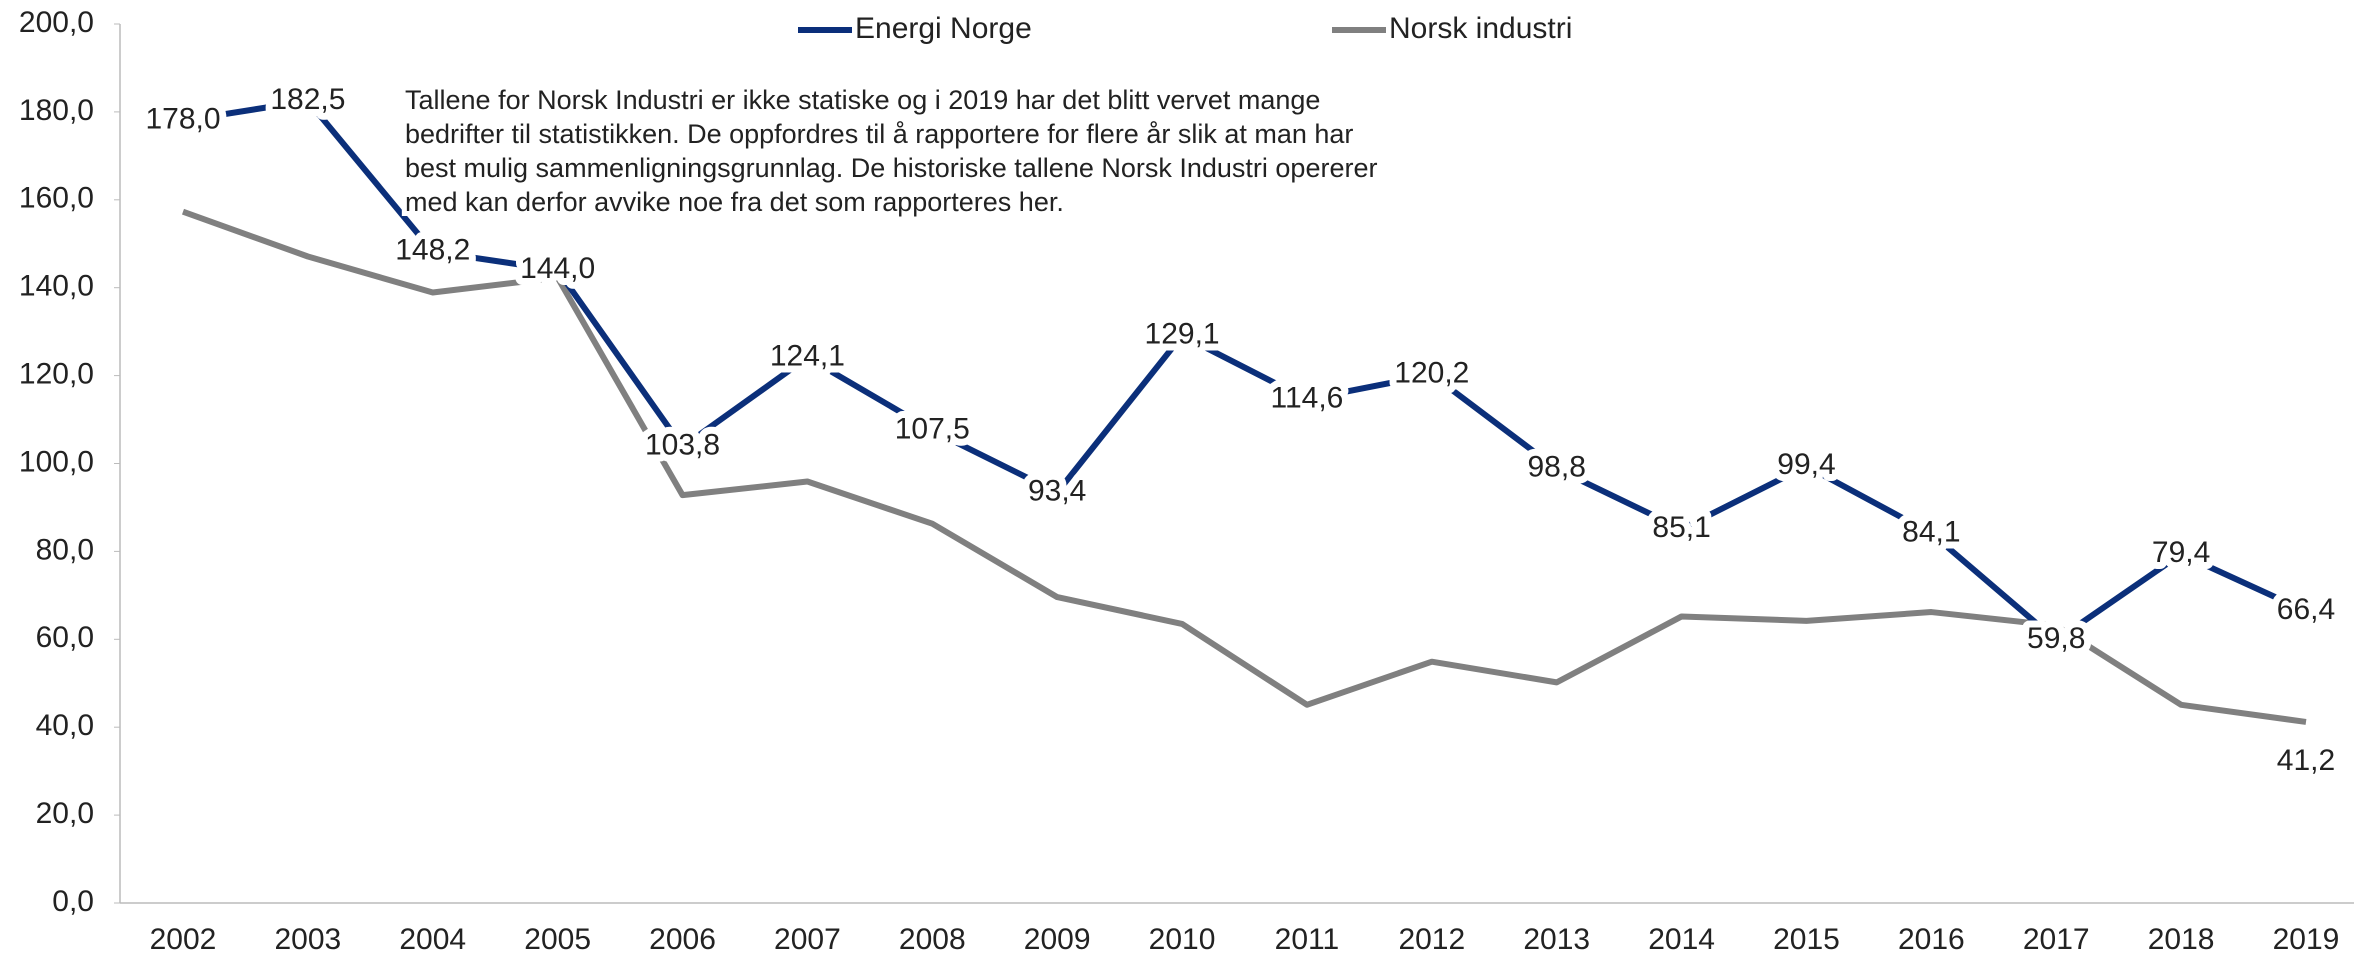 The width and height of the screenshot is (2354, 957). Describe the element at coordinates (432, 939) in the screenshot. I see `x-tick-label: 2004` at that location.